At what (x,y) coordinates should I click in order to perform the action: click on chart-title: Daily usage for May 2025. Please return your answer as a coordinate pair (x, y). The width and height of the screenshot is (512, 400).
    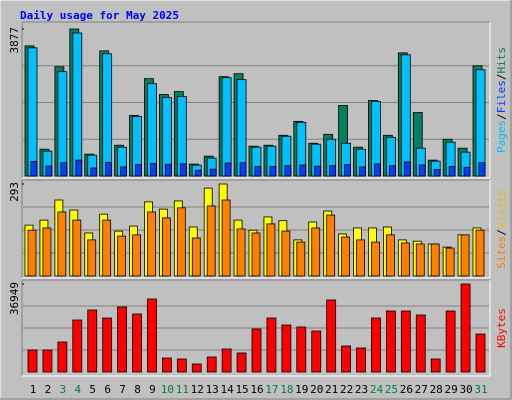
    Looking at the image, I should click on (99, 15).